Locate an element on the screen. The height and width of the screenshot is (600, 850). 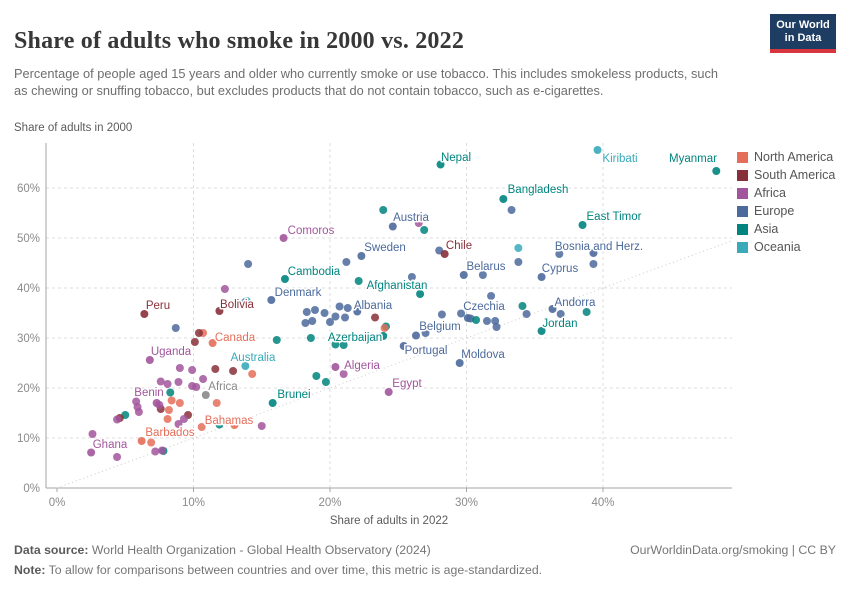
data-point-bolivia is located at coordinates (219, 311).